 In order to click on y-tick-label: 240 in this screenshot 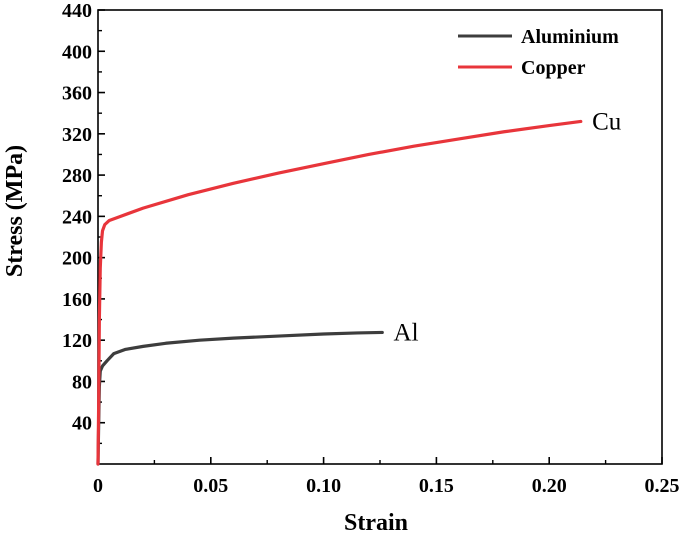, I will do `click(77, 217)`.